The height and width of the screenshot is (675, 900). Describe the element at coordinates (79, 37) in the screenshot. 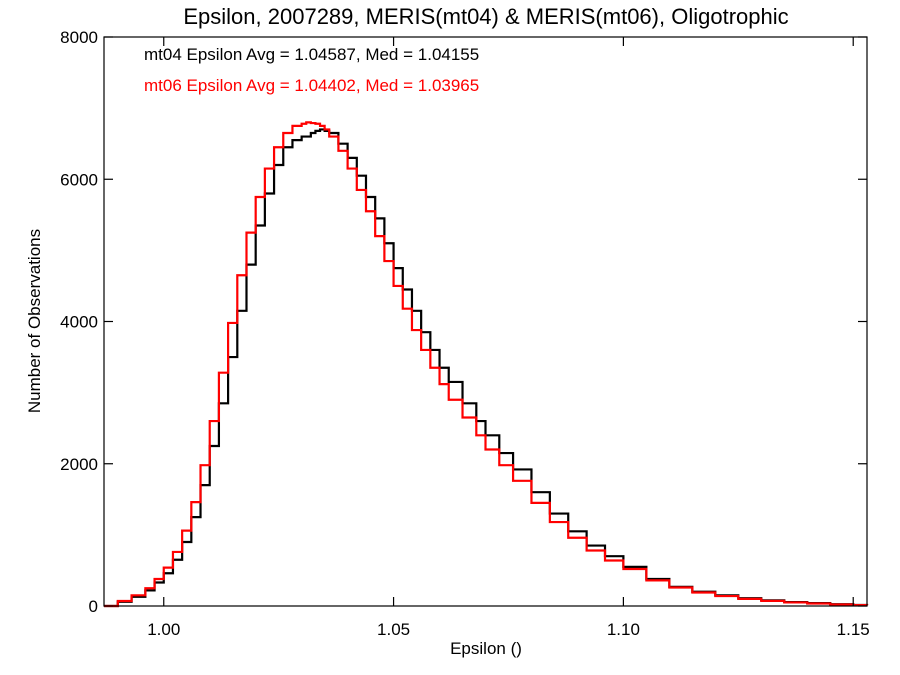

I see `y-tick-label: 8000` at that location.